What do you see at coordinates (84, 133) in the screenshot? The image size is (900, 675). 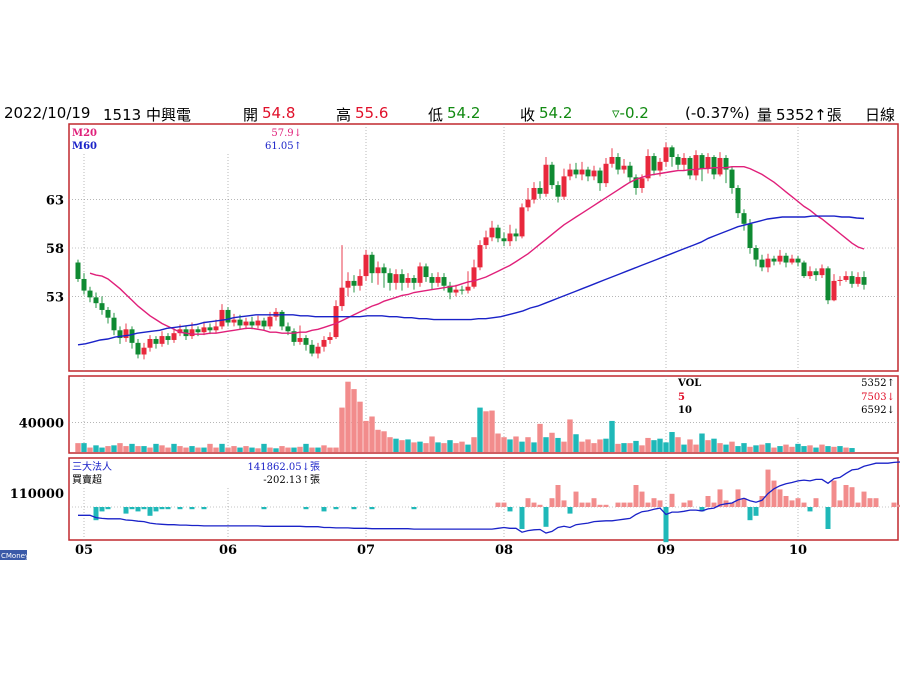 I see `m20-label: M20` at bounding box center [84, 133].